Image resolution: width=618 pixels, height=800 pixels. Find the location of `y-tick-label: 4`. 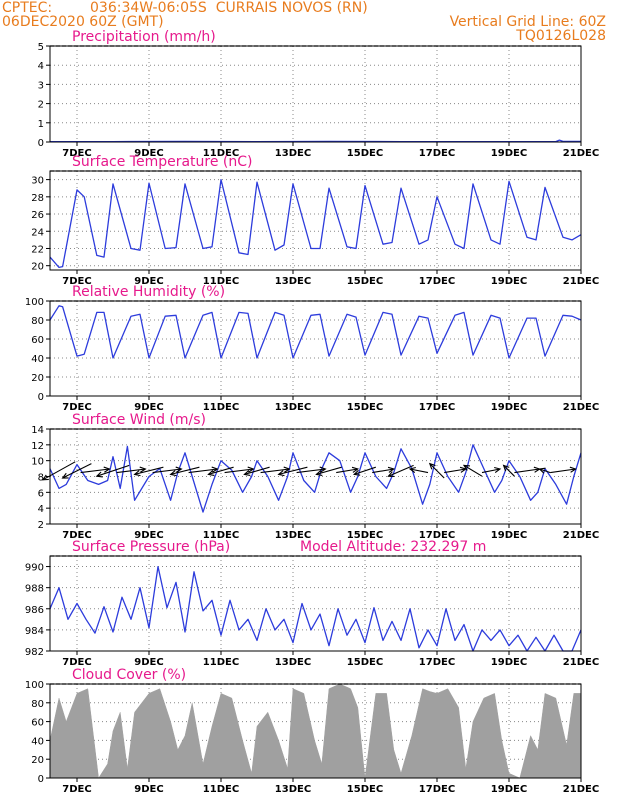

y-tick-label: 4 is located at coordinates (41, 66).